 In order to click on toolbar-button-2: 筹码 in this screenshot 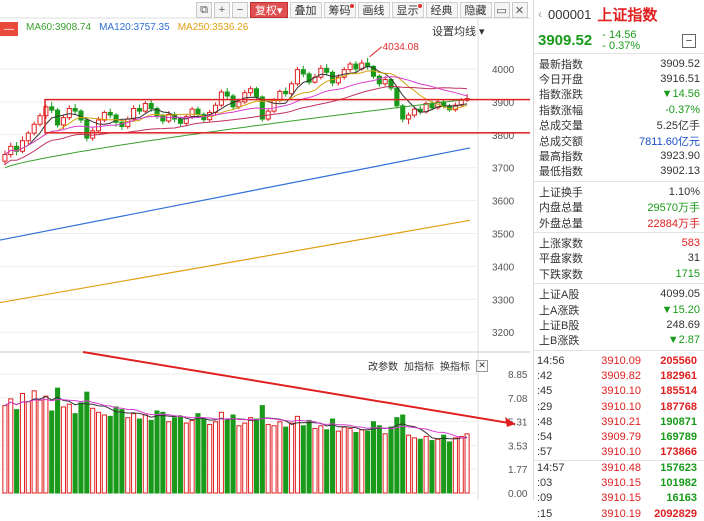, I will do `click(339, 10)`.